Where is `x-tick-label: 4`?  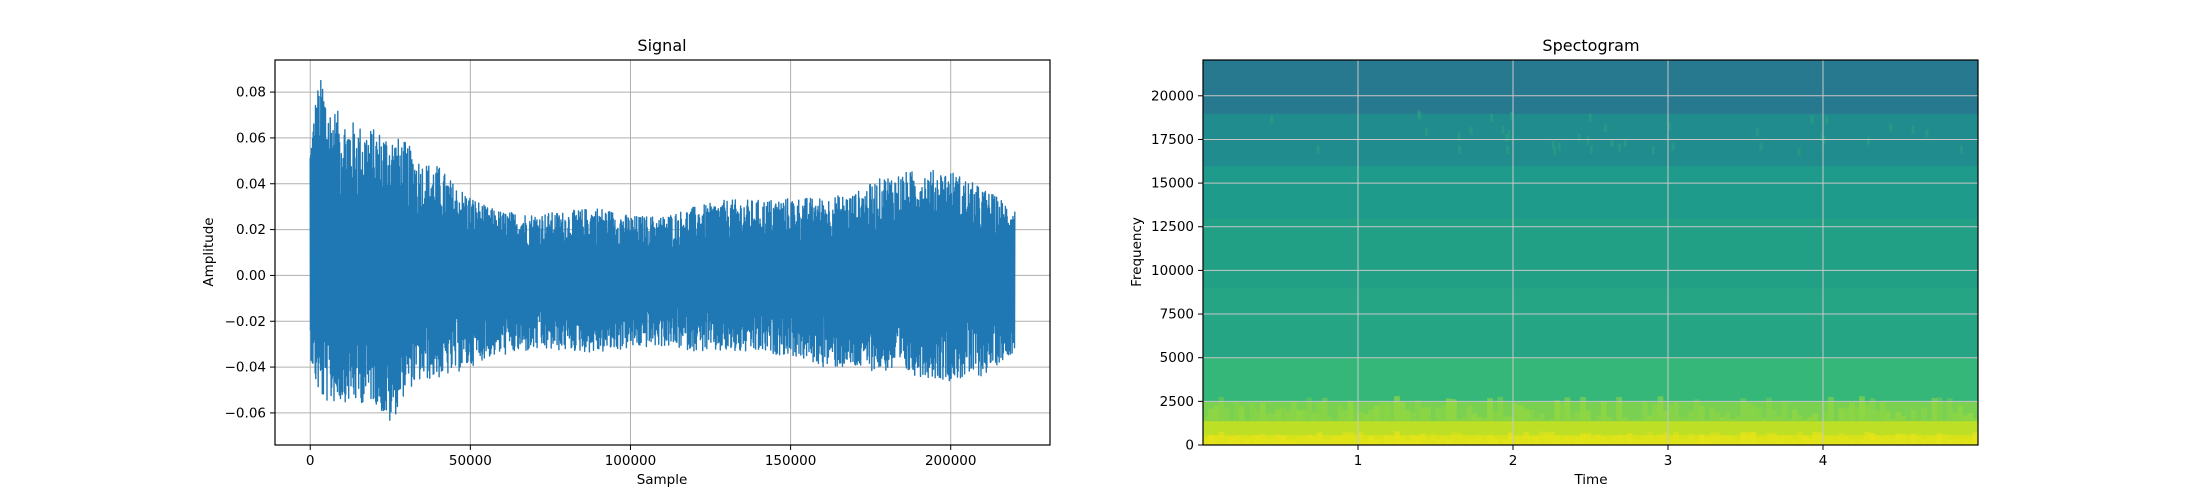 x-tick-label: 4 is located at coordinates (1823, 461).